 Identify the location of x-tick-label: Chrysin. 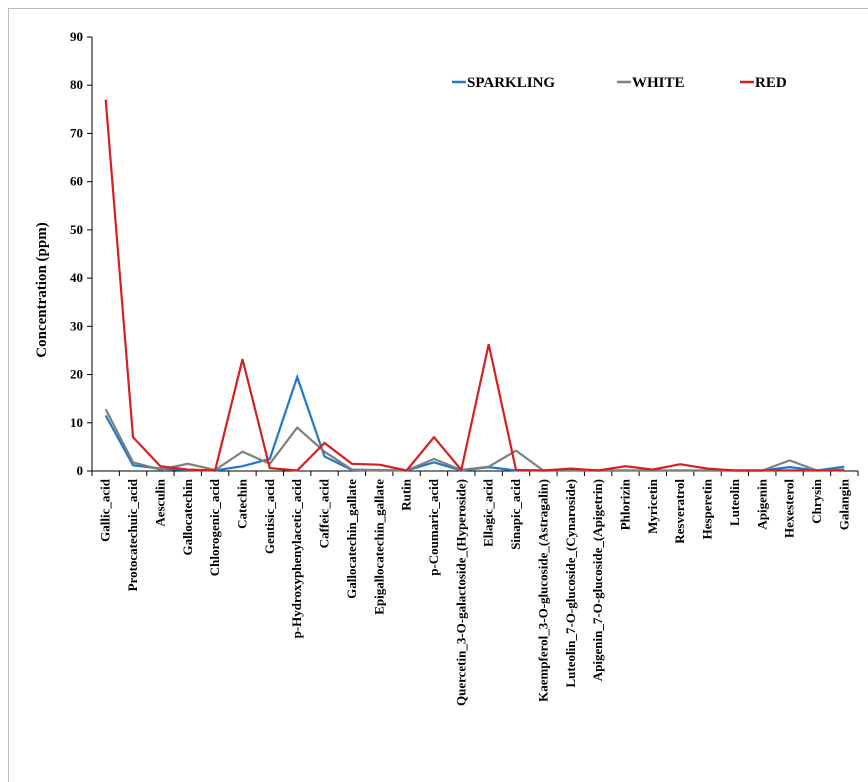
(816, 501).